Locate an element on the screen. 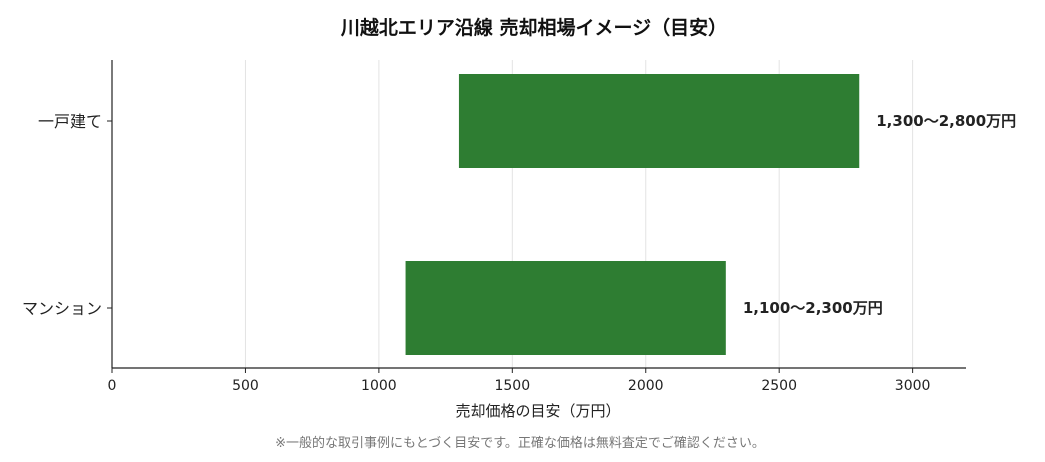 The height and width of the screenshot is (462, 1045). x-tick-label: 0 is located at coordinates (112, 386).